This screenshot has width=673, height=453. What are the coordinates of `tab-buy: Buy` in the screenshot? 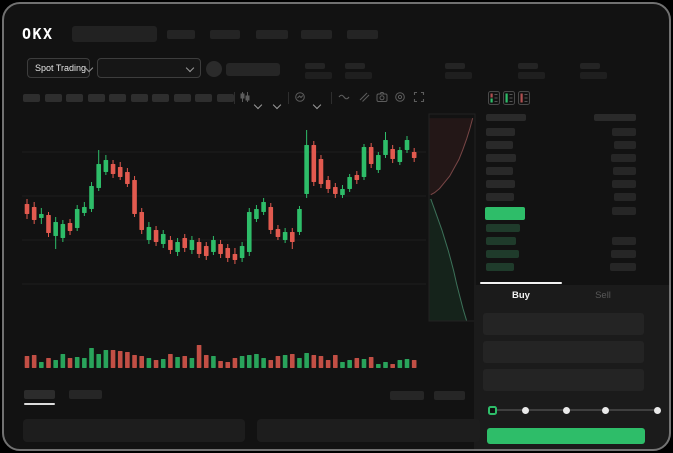 It's located at (521, 295).